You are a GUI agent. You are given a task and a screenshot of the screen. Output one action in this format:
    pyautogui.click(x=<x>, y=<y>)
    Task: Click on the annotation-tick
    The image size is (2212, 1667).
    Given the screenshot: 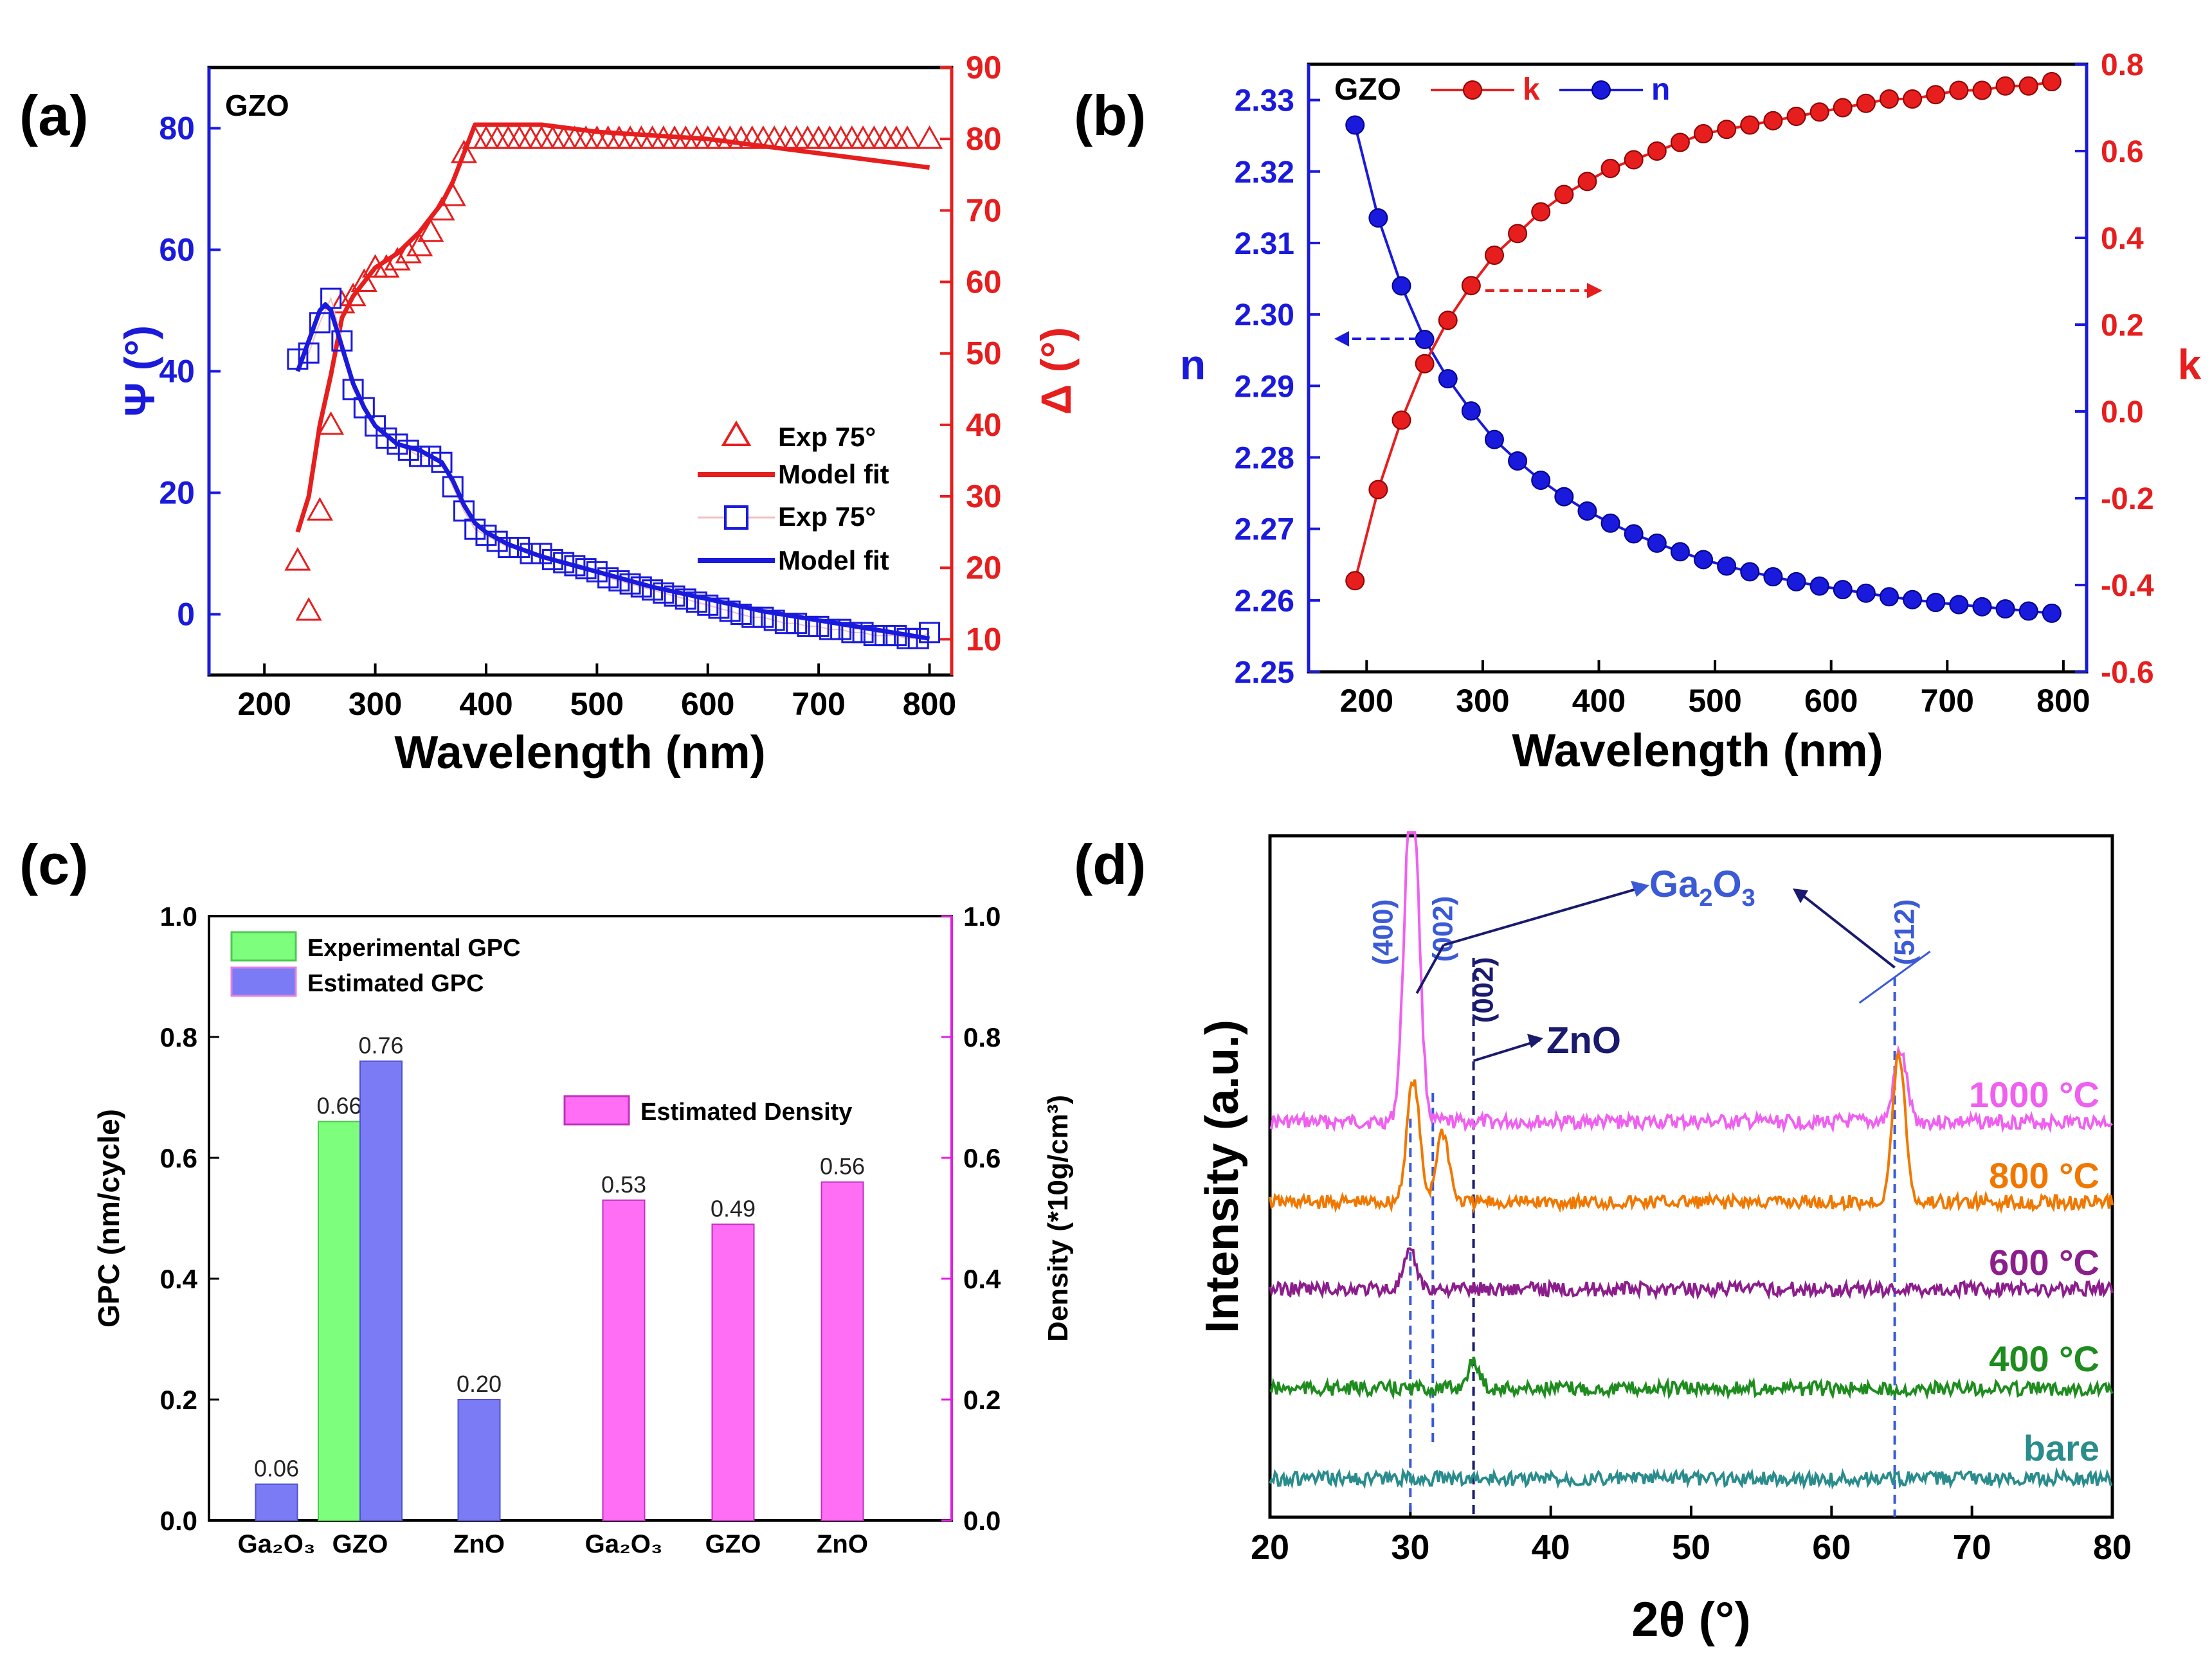 What is the action you would take?
    pyautogui.click(x=1894, y=977)
    